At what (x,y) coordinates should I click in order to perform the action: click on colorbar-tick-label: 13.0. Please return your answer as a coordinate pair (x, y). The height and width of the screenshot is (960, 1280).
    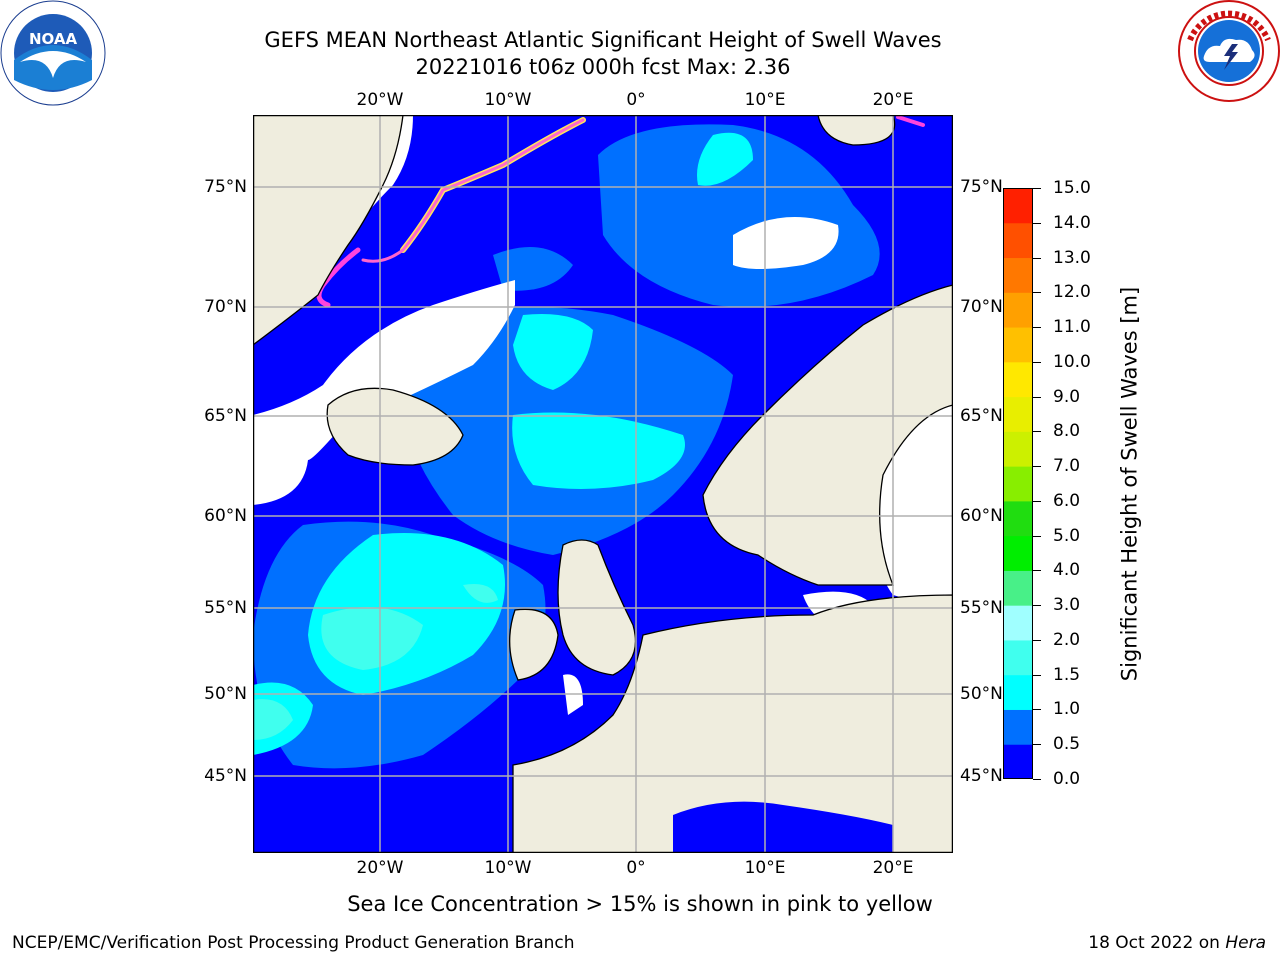
    Looking at the image, I should click on (1072, 257).